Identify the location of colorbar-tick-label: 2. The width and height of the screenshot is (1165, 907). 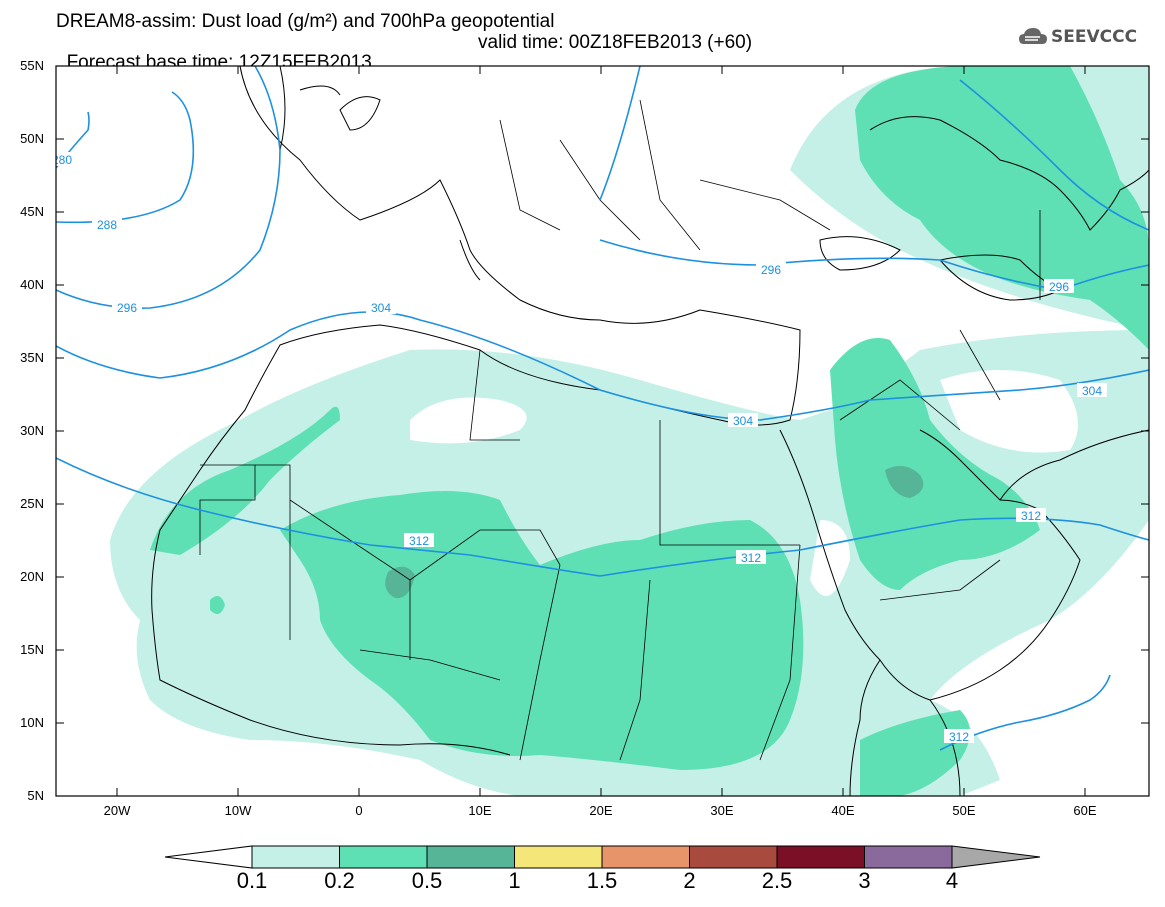
(689, 880).